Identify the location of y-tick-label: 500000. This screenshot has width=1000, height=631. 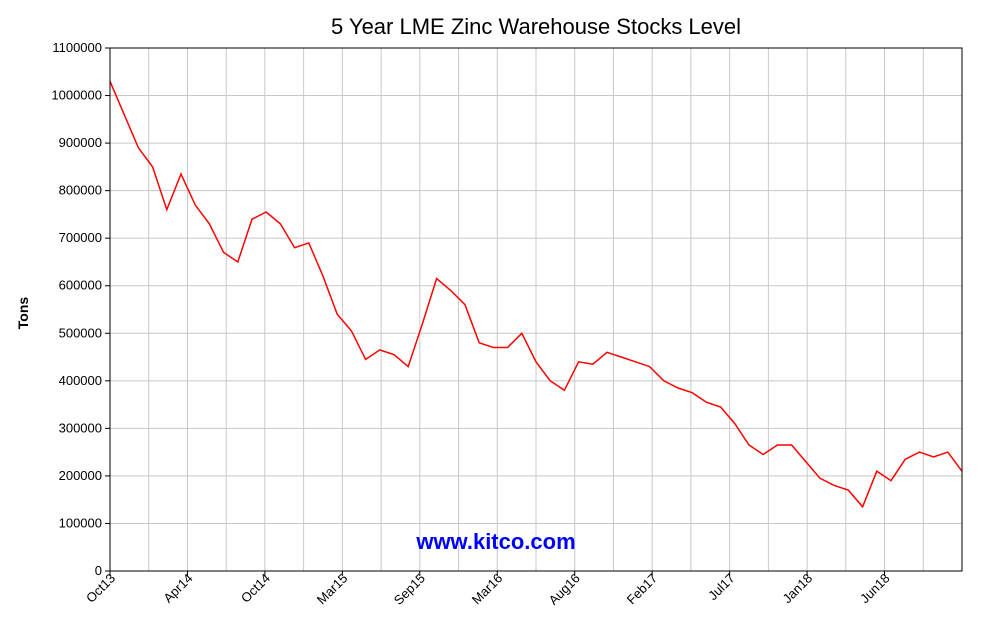
(80, 332).